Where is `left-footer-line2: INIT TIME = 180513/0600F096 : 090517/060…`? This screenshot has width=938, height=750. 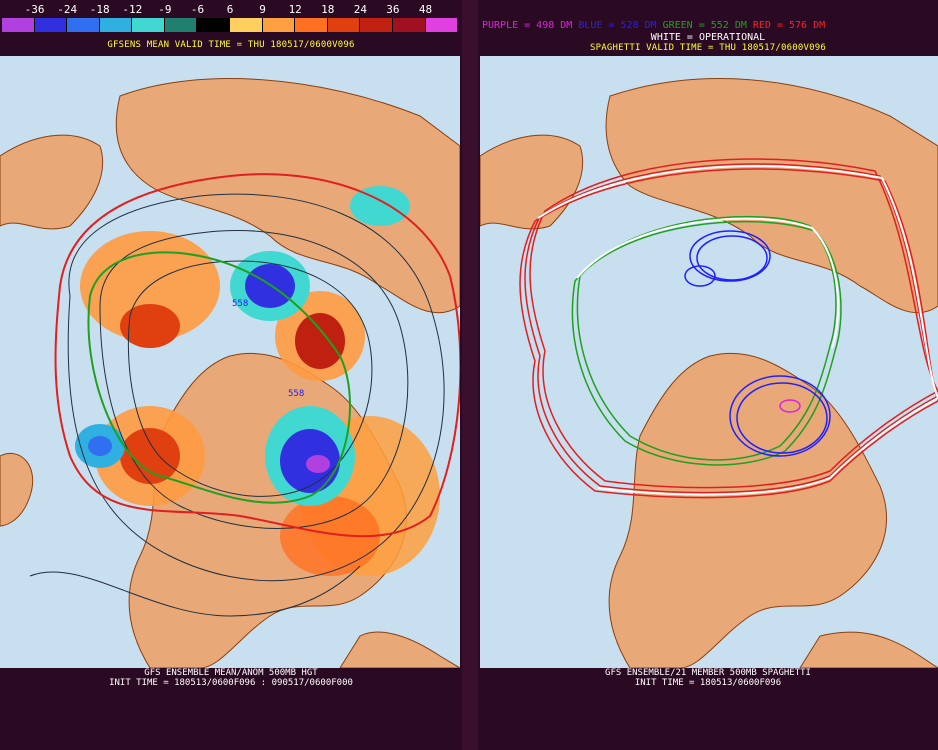 left-footer-line2: INIT TIME = 180513/0600F096 : 090517/060… is located at coordinates (231, 683).